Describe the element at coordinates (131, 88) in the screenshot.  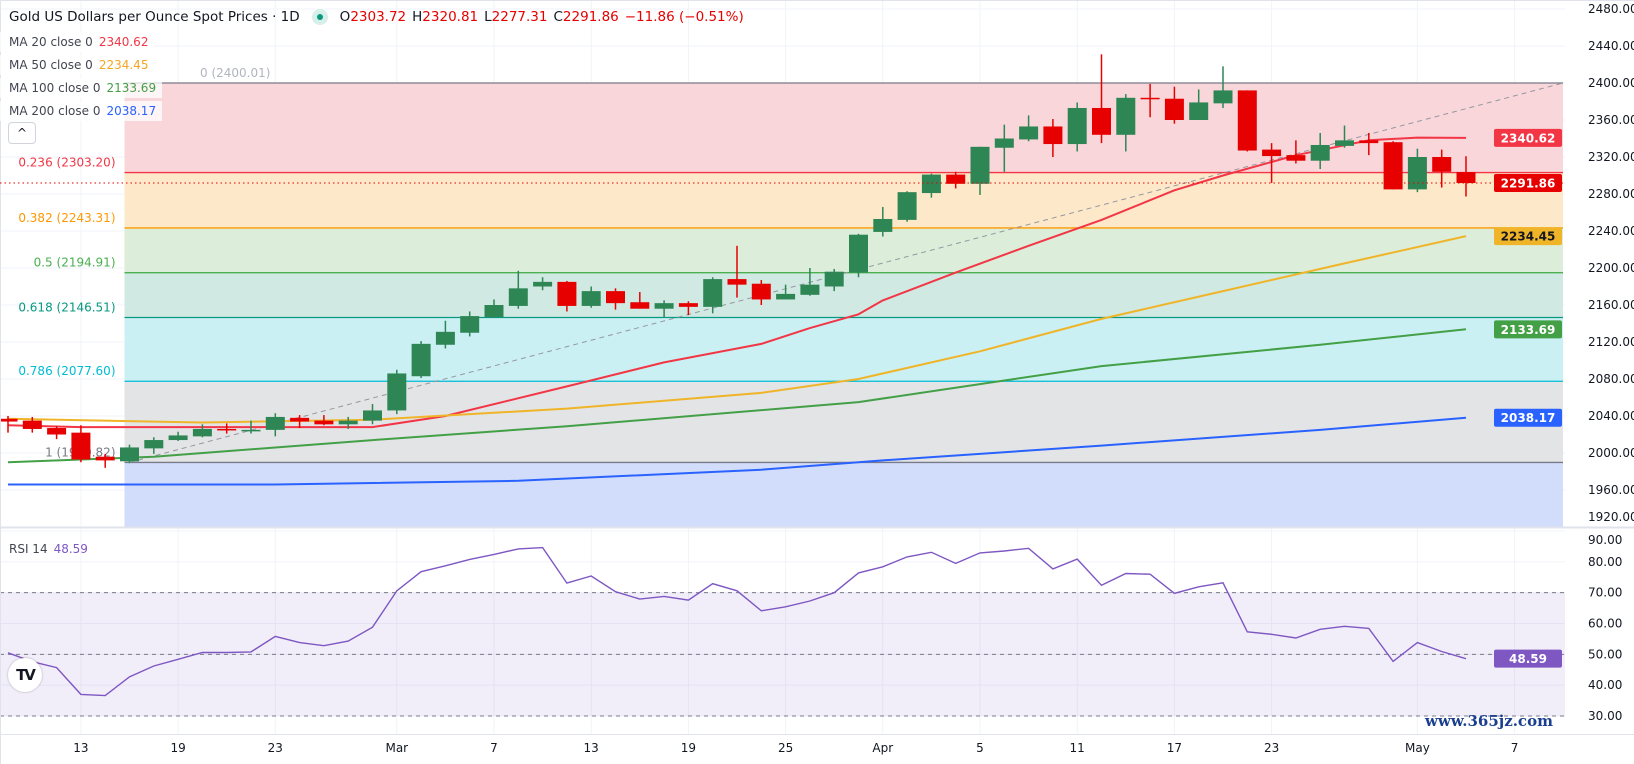
I see `ma100-value: 2133.69` at that location.